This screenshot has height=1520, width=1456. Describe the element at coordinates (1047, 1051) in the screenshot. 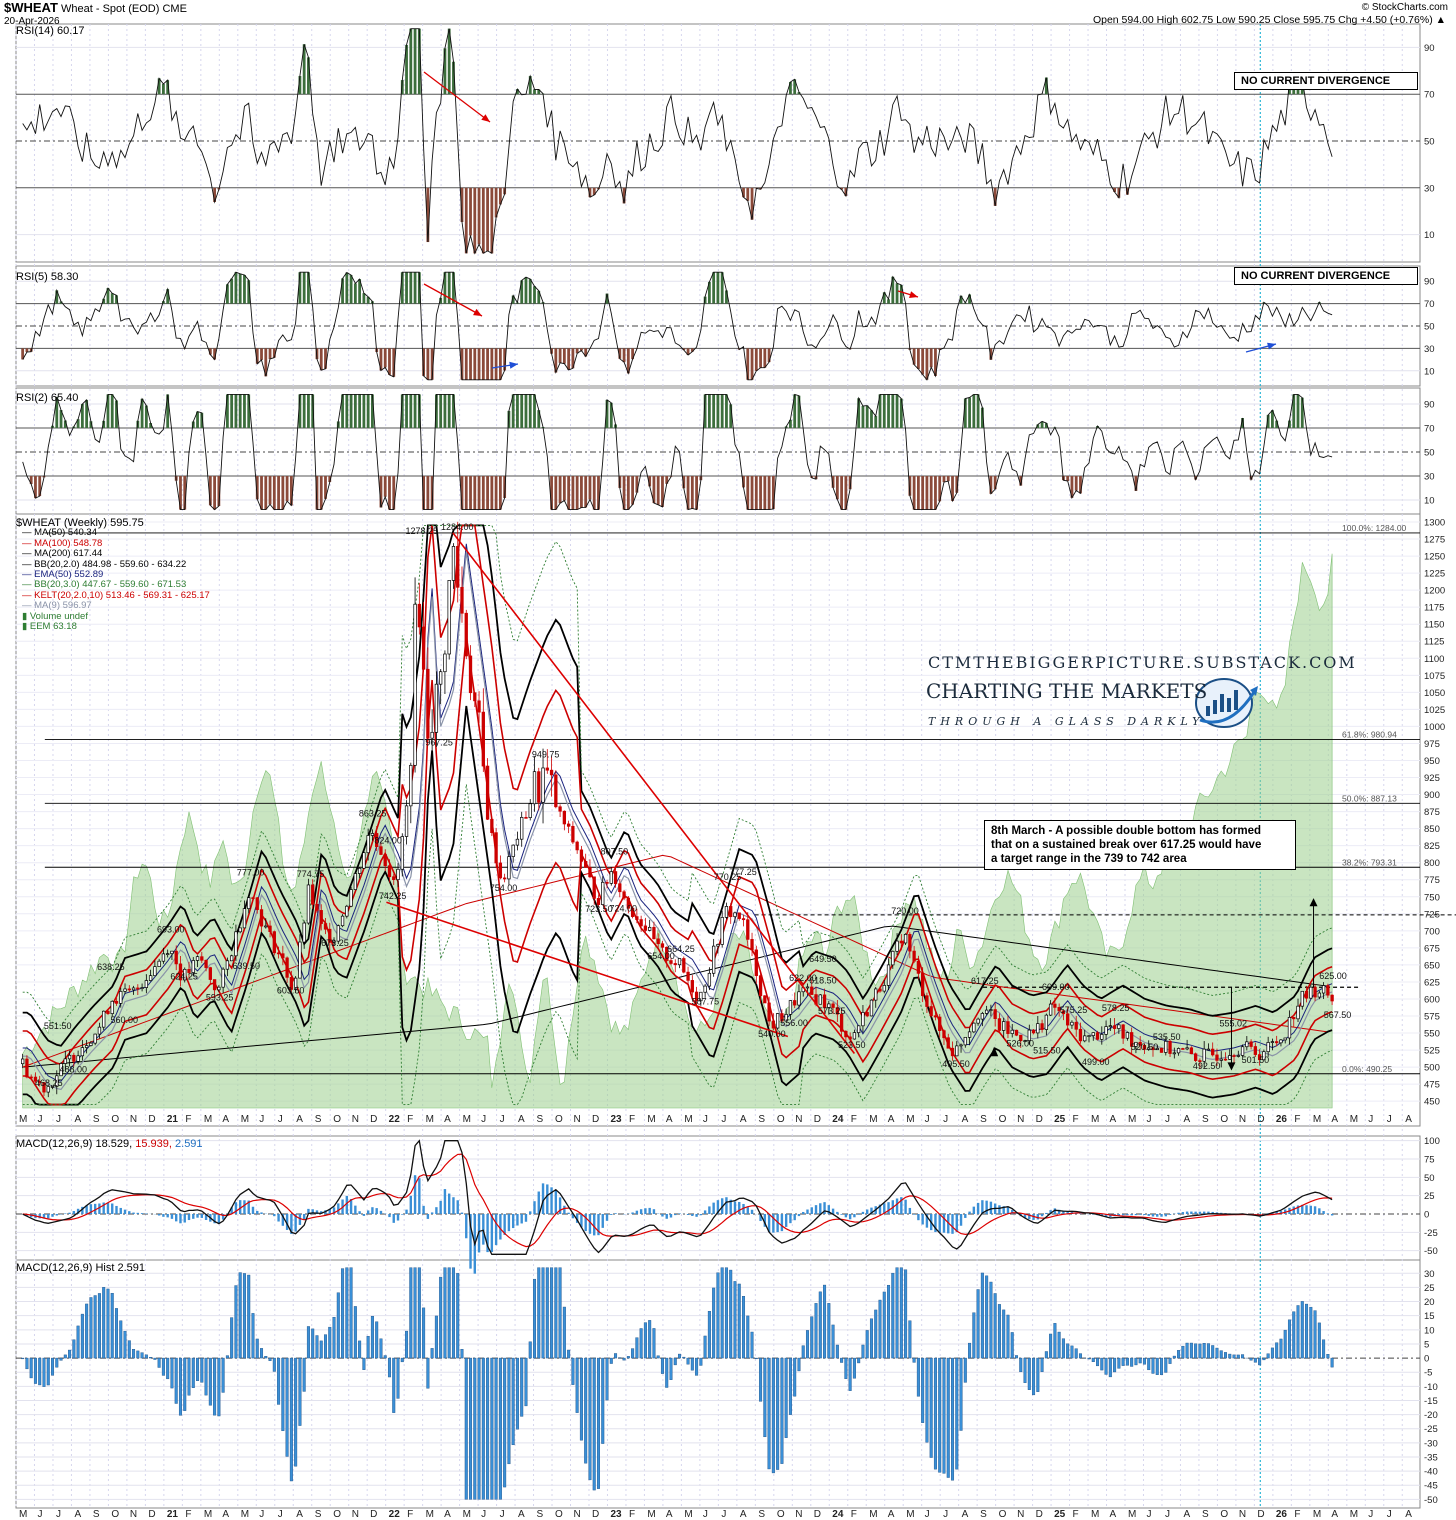

I see `price-point-label: 515.50` at that location.